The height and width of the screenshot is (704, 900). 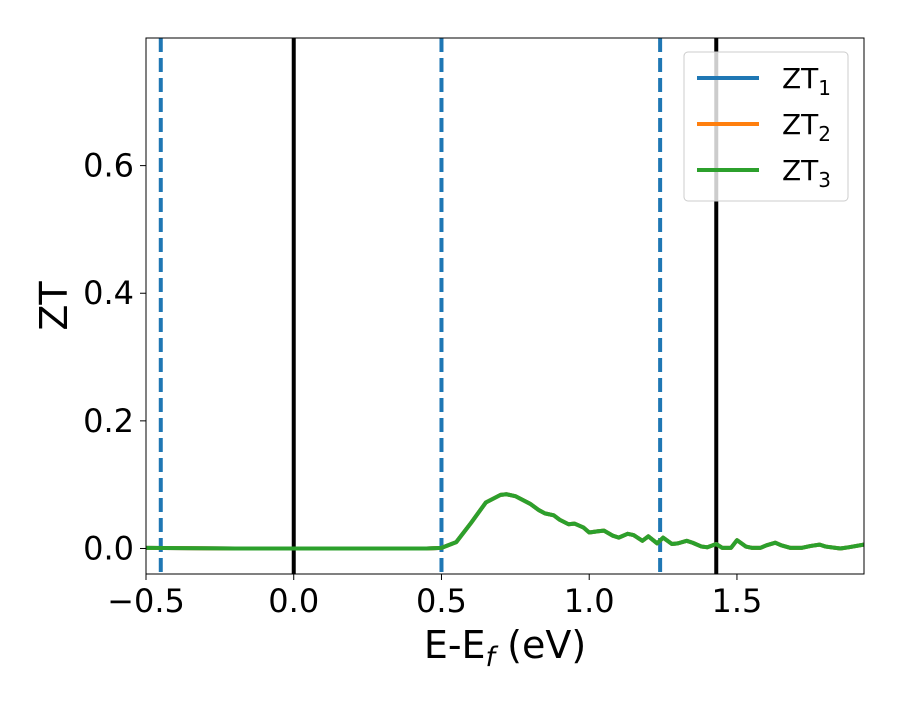 I want to click on x-axis-label: E-Ef (eV), so click(x=505, y=648).